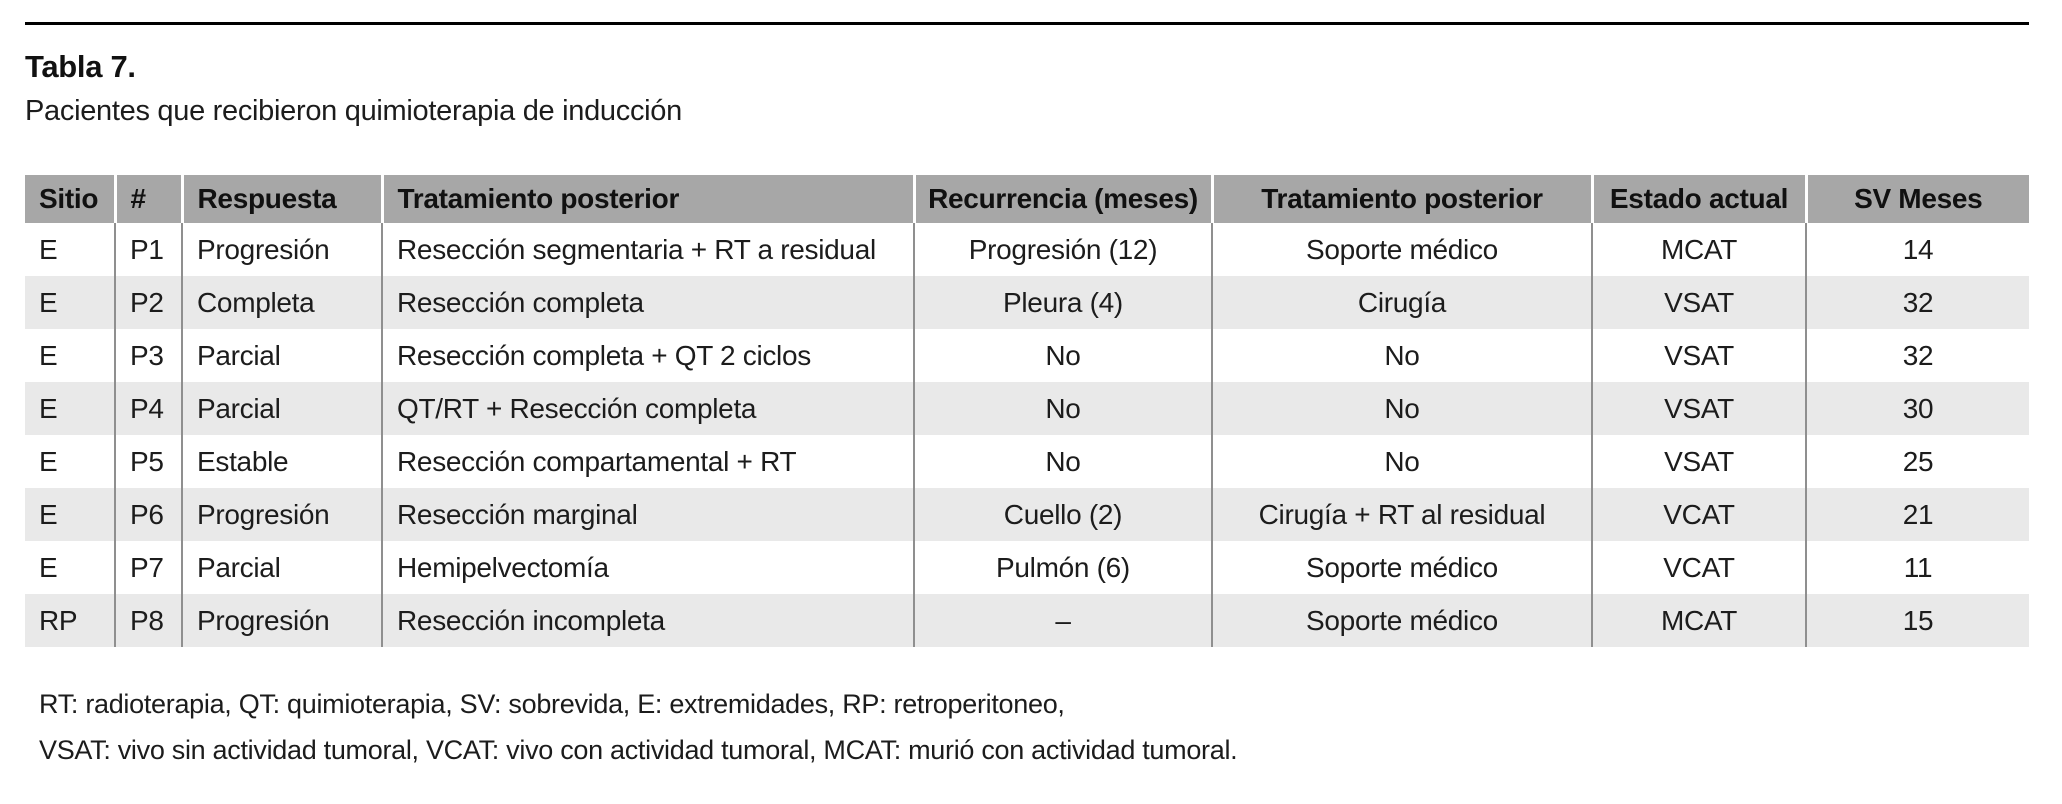 Image resolution: width=2062 pixels, height=804 pixels. I want to click on table-cell: Pleura (4), so click(1063, 302).